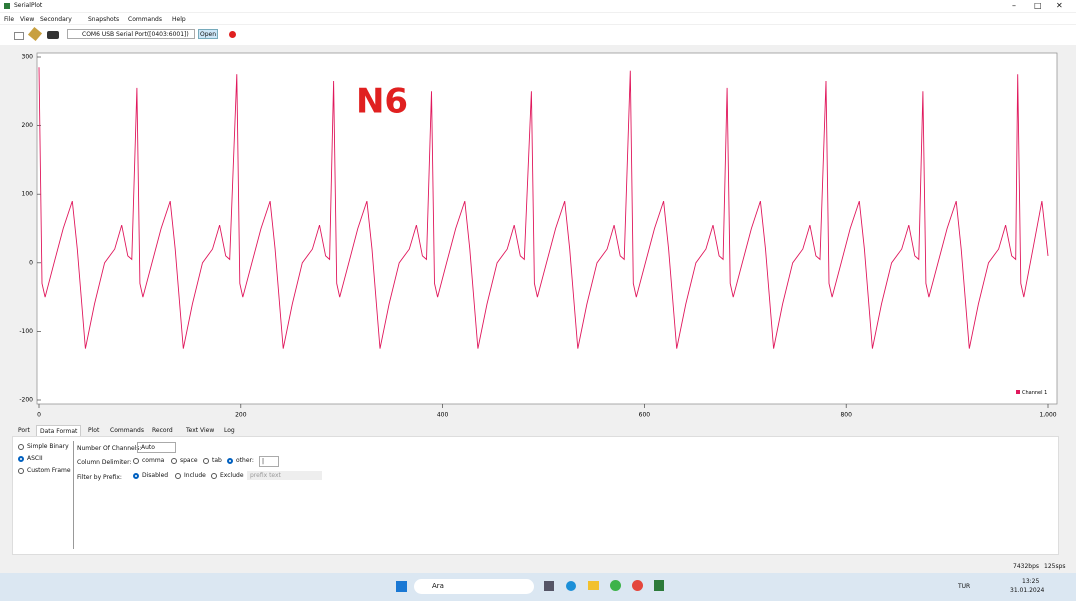 The height and width of the screenshot is (601, 1076). I want to click on menu-item: File, so click(9, 19).